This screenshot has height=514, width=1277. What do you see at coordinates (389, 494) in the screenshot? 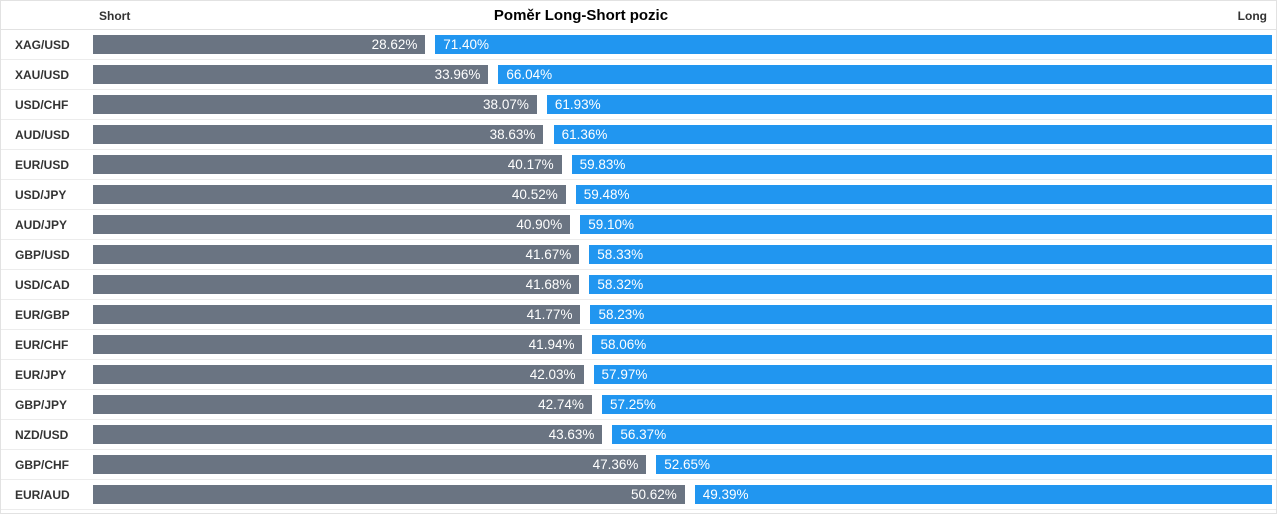
I see `short-bar: 50.62%` at bounding box center [389, 494].